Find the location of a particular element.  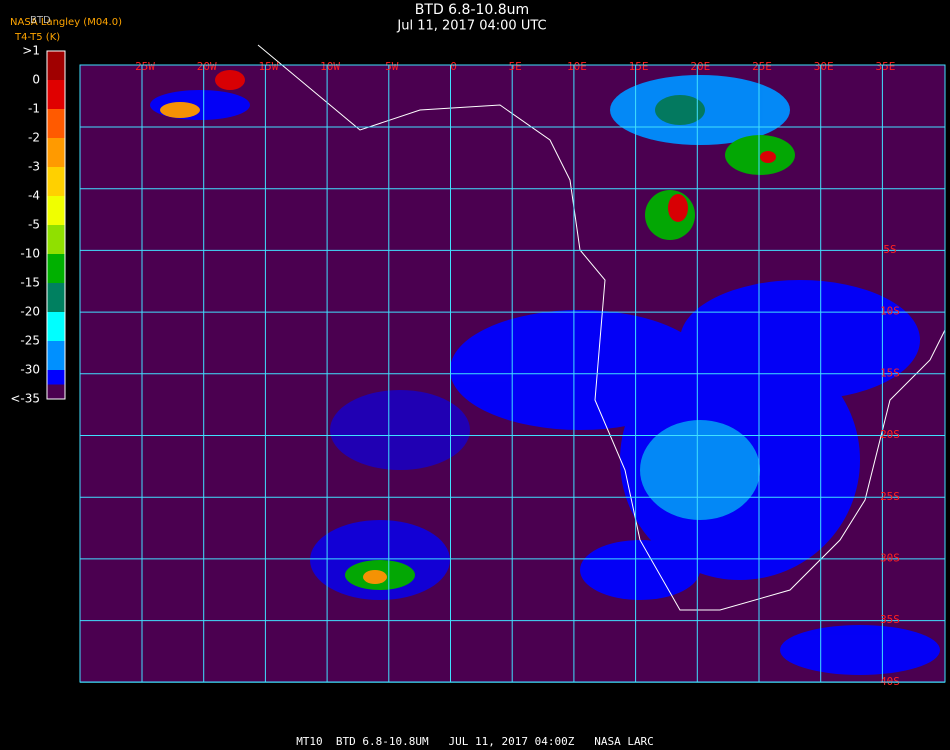

lat-label: 25S is located at coordinates (890, 496).